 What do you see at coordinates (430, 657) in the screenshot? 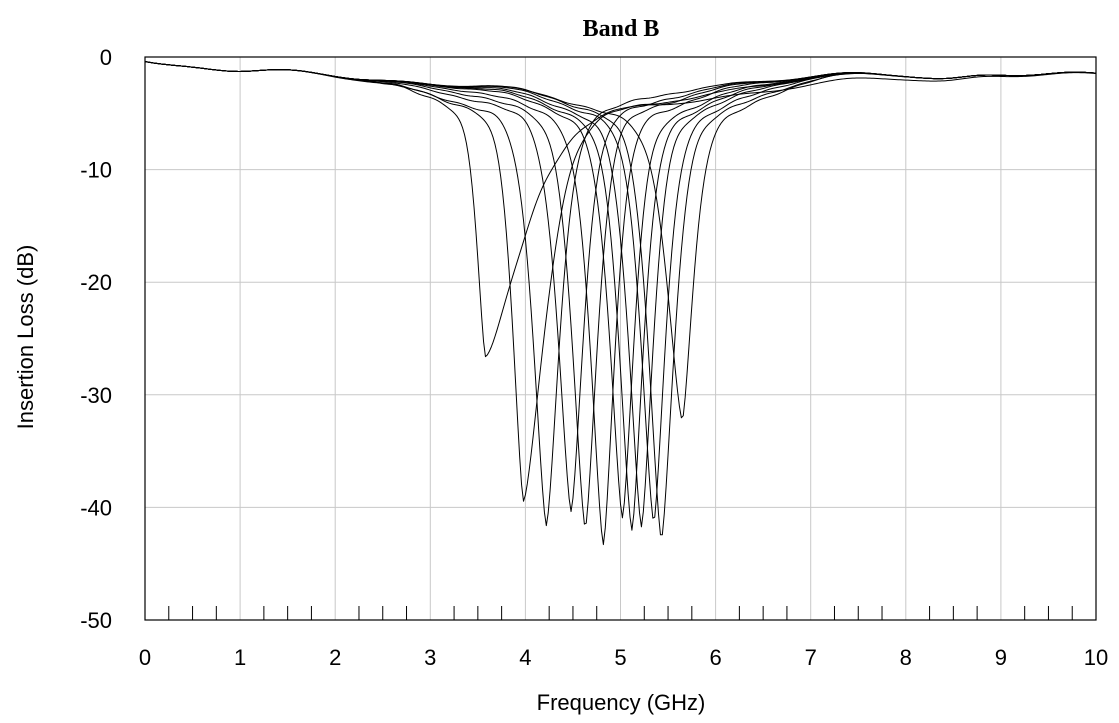
I see `x-tick-label: 3` at bounding box center [430, 657].